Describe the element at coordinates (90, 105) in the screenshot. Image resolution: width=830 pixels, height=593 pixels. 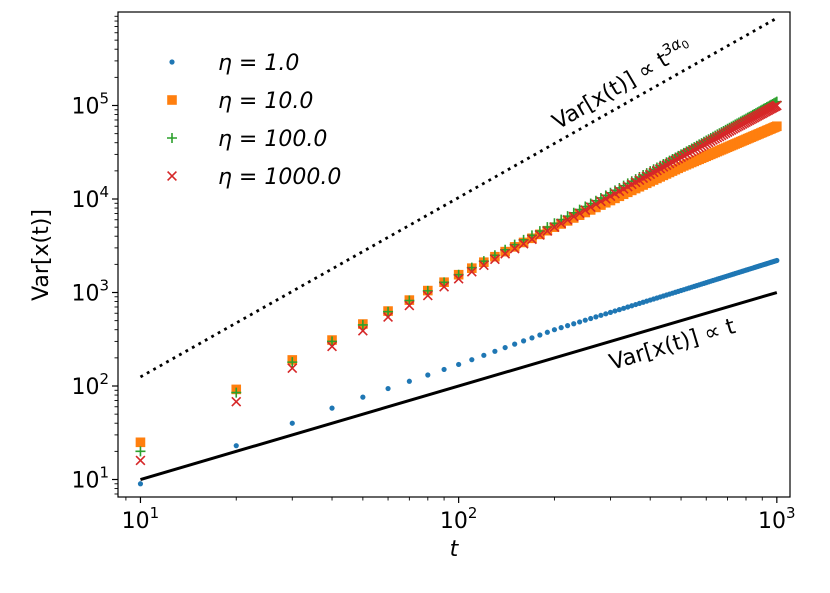
I see `y-tick-label: 10⁵` at that location.